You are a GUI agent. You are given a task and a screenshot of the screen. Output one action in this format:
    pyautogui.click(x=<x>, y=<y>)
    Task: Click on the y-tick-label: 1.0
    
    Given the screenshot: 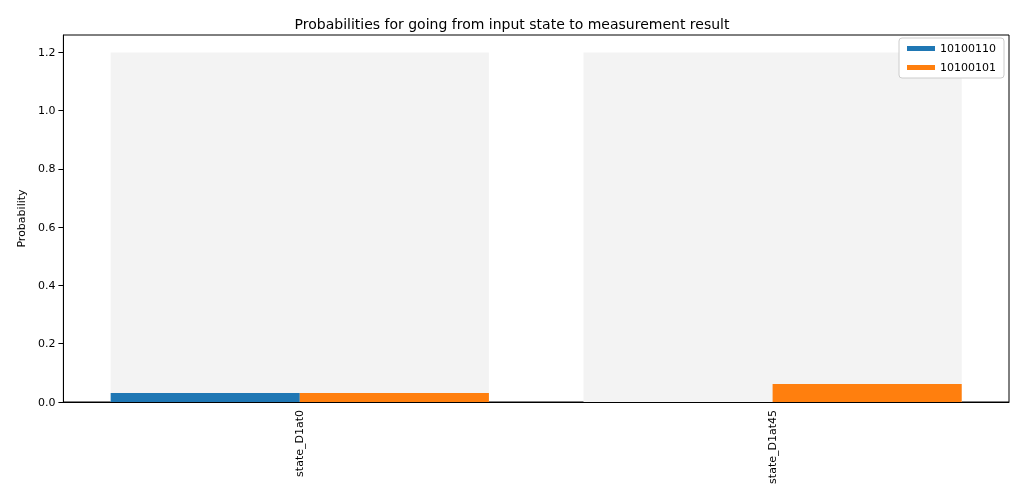 What is the action you would take?
    pyautogui.click(x=46, y=111)
    